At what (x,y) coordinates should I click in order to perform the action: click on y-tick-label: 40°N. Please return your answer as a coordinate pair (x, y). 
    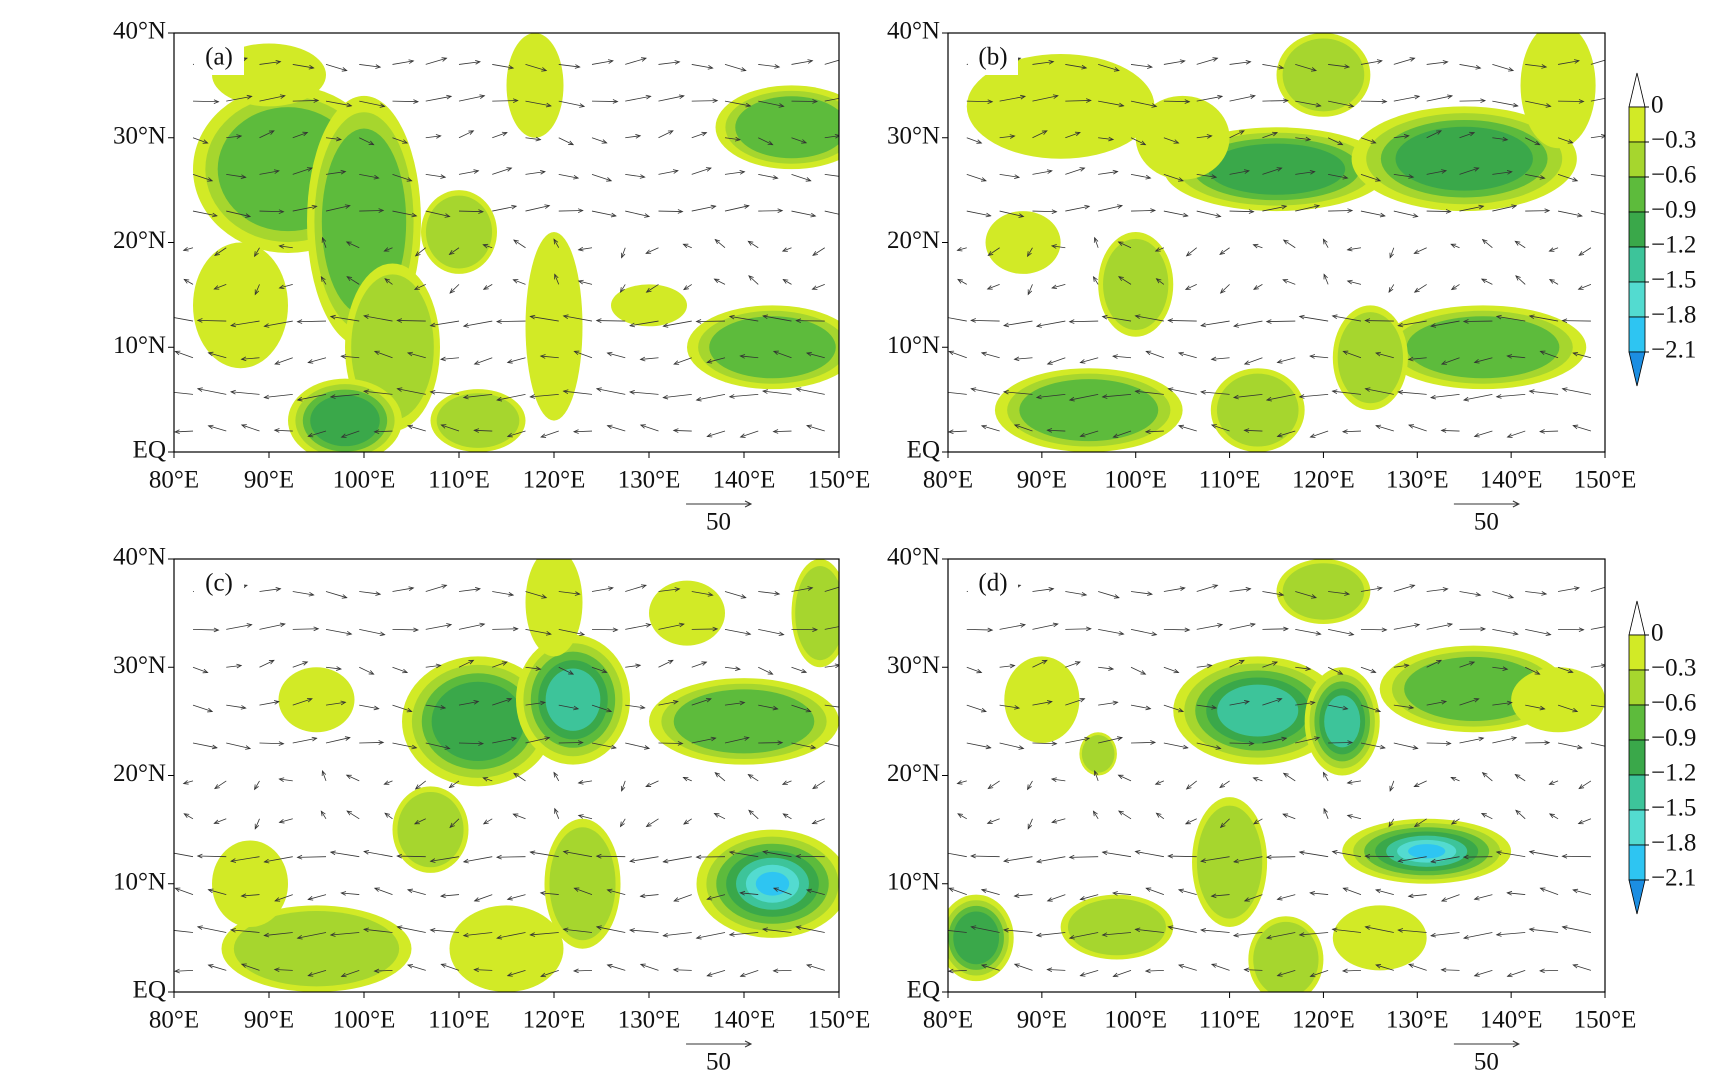
    Looking at the image, I should click on (139, 31).